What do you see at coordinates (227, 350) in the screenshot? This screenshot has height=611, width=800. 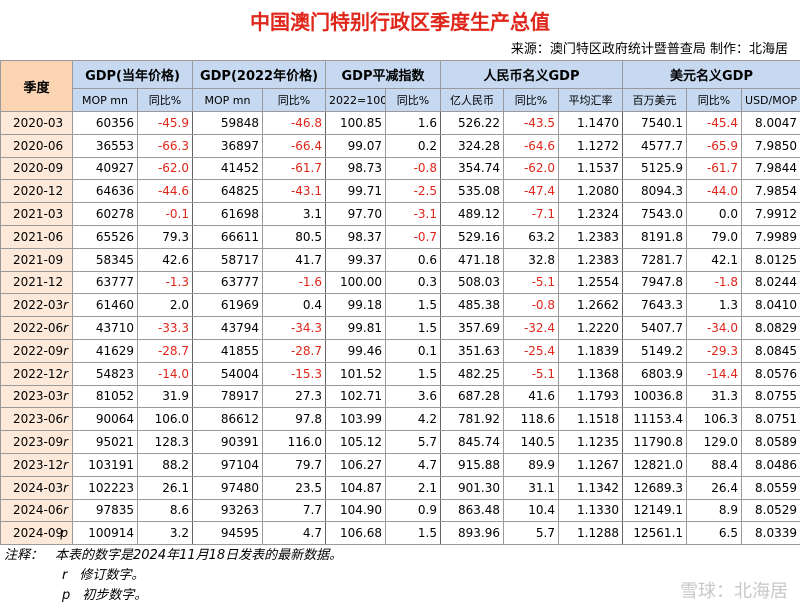 I see `value-cell: 41855` at bounding box center [227, 350].